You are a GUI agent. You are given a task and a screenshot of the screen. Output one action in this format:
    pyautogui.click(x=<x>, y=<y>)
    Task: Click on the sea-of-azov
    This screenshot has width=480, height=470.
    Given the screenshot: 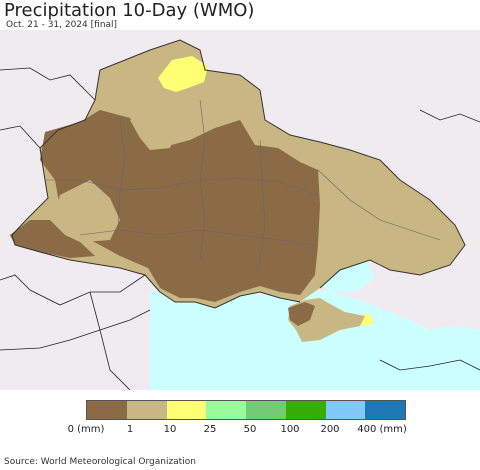 What is the action you would take?
    pyautogui.click(x=342, y=275)
    